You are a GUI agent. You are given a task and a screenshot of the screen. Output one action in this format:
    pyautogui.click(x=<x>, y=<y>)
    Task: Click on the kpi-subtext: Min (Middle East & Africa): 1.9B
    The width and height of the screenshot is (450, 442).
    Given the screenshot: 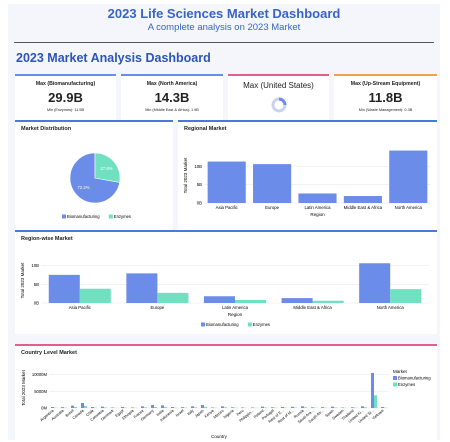 What is the action you would take?
    pyautogui.click(x=172, y=110)
    